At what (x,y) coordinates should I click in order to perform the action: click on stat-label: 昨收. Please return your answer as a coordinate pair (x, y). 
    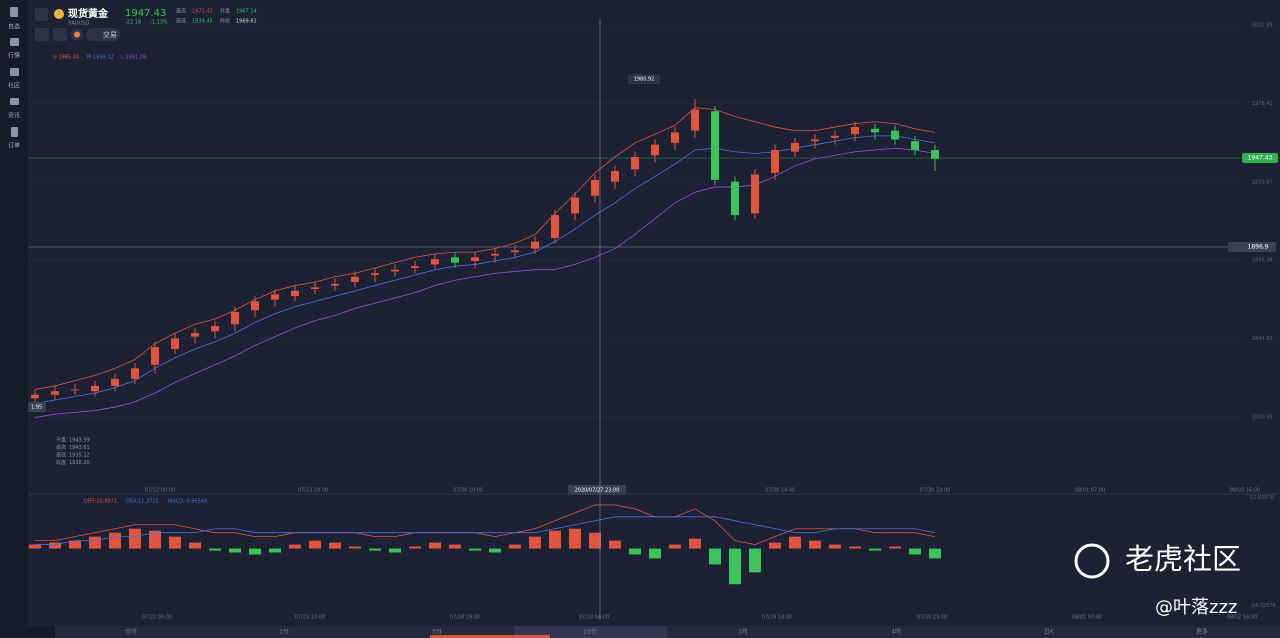
    Looking at the image, I should click on (225, 21).